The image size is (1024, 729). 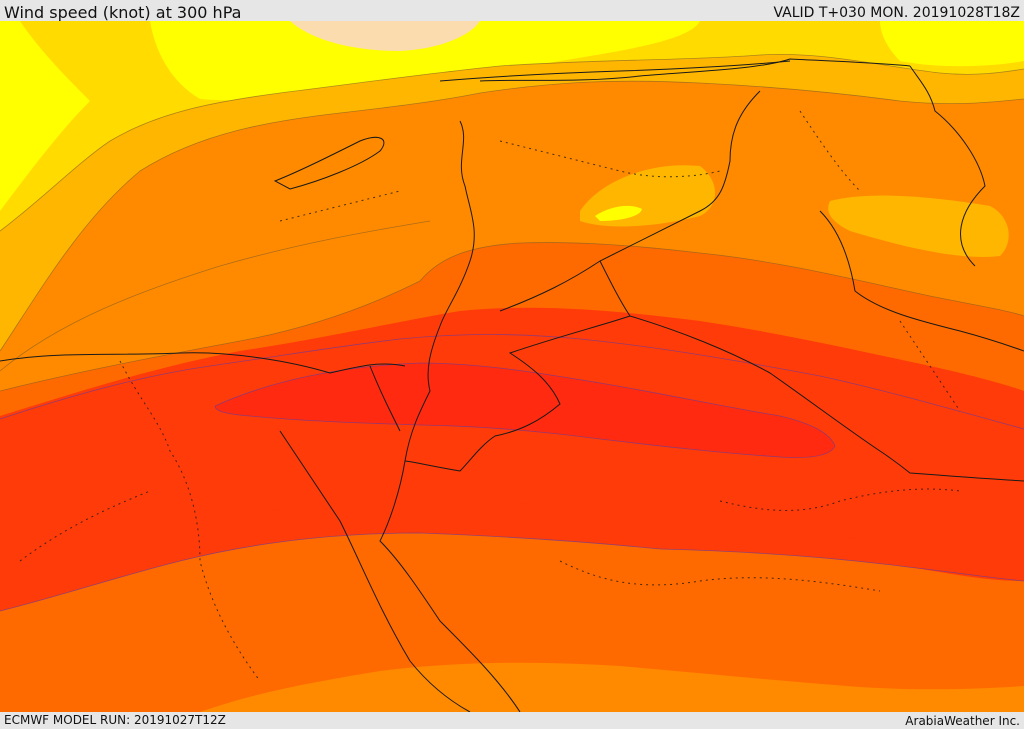 I want to click on provider-credit: ArabiaWeather Inc., so click(x=962, y=721).